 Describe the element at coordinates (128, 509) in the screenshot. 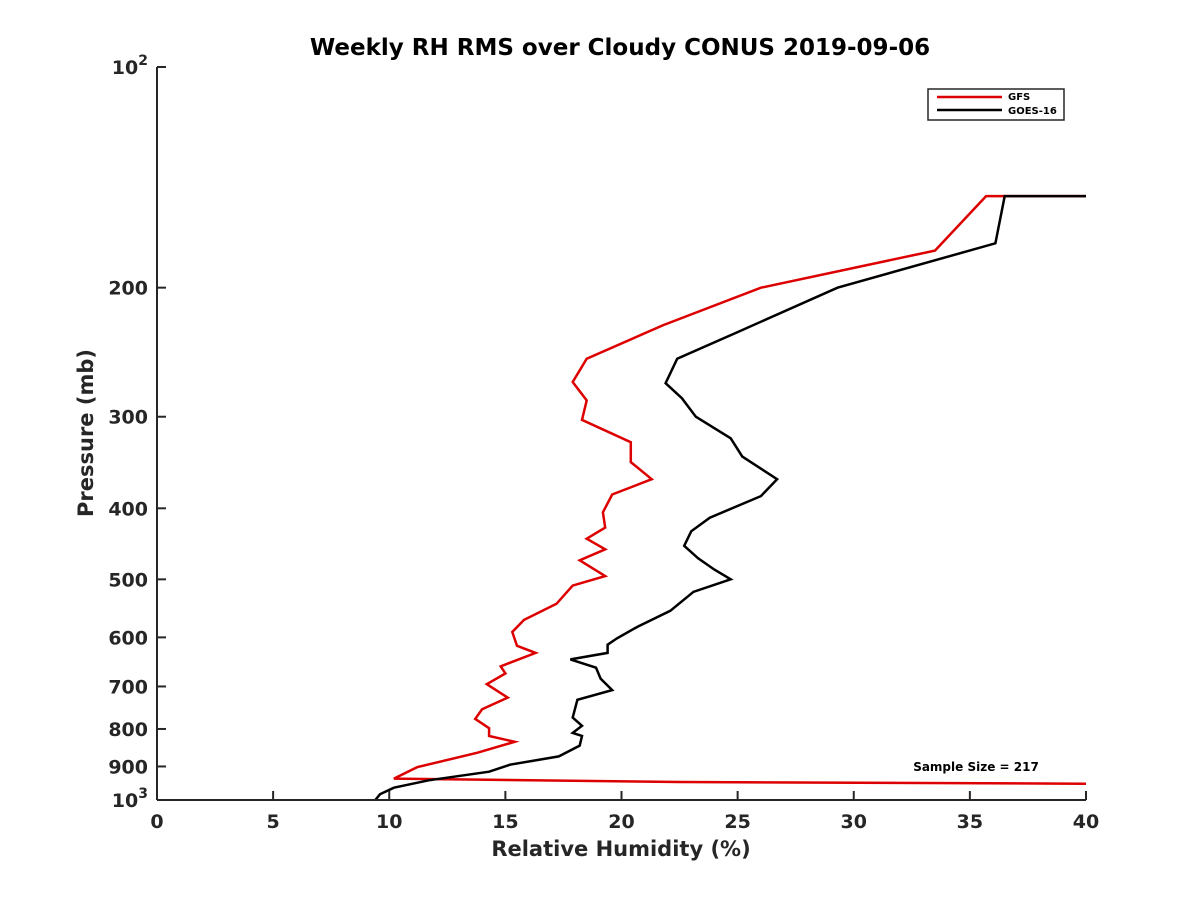

I see `y-tick-label: 400` at that location.